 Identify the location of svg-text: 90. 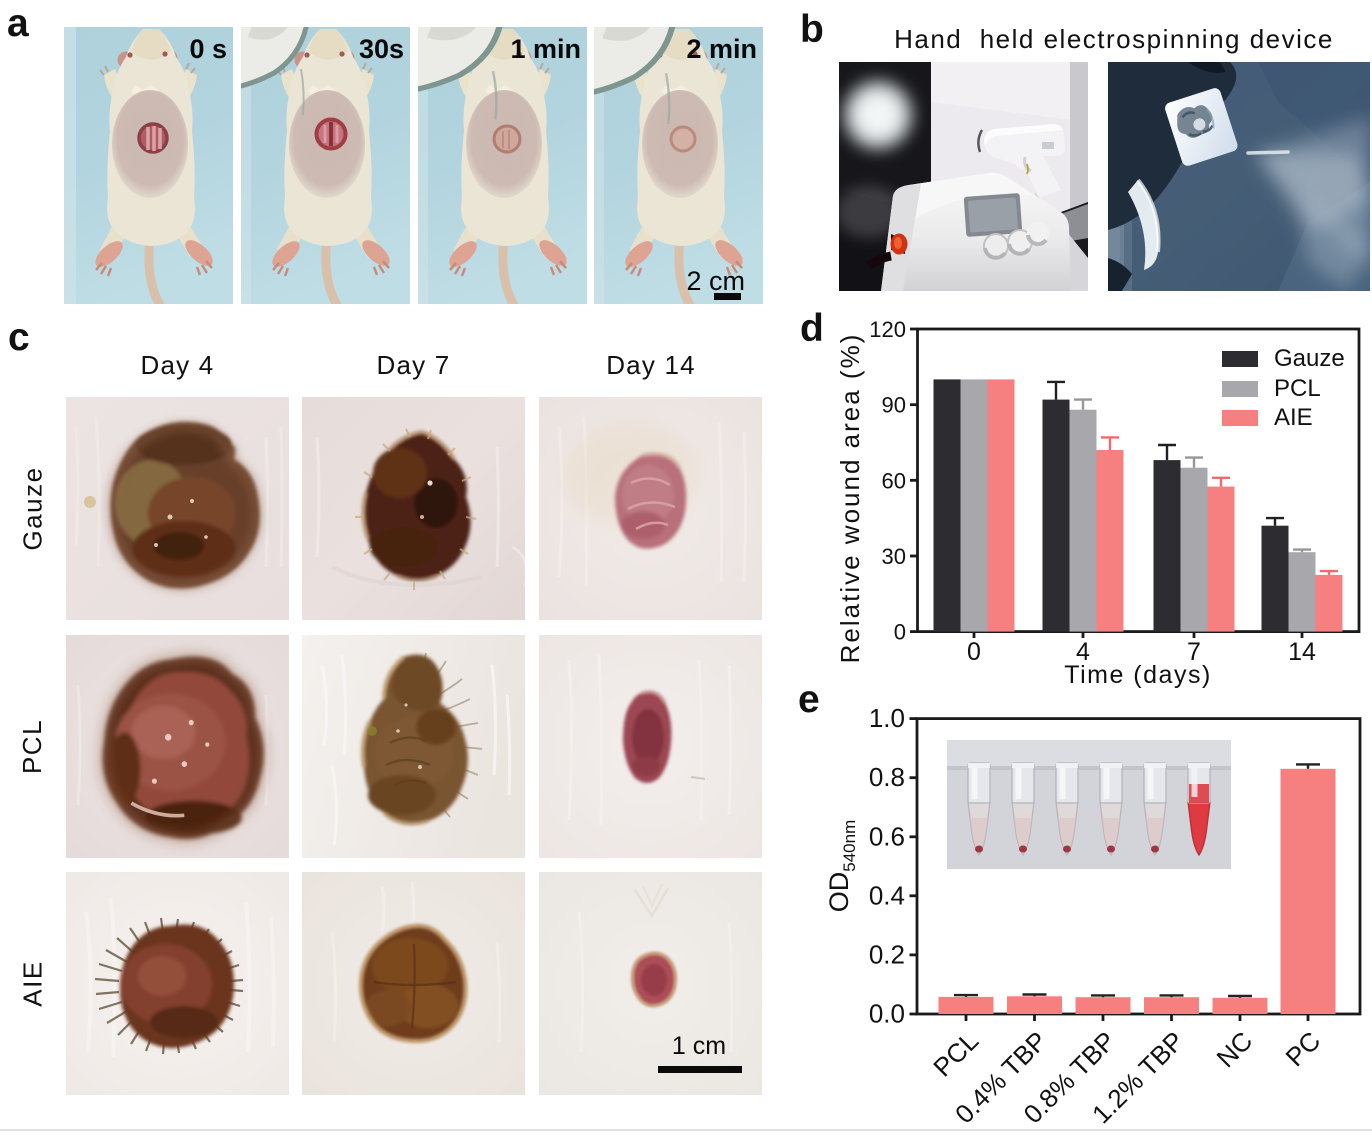
(894, 405).